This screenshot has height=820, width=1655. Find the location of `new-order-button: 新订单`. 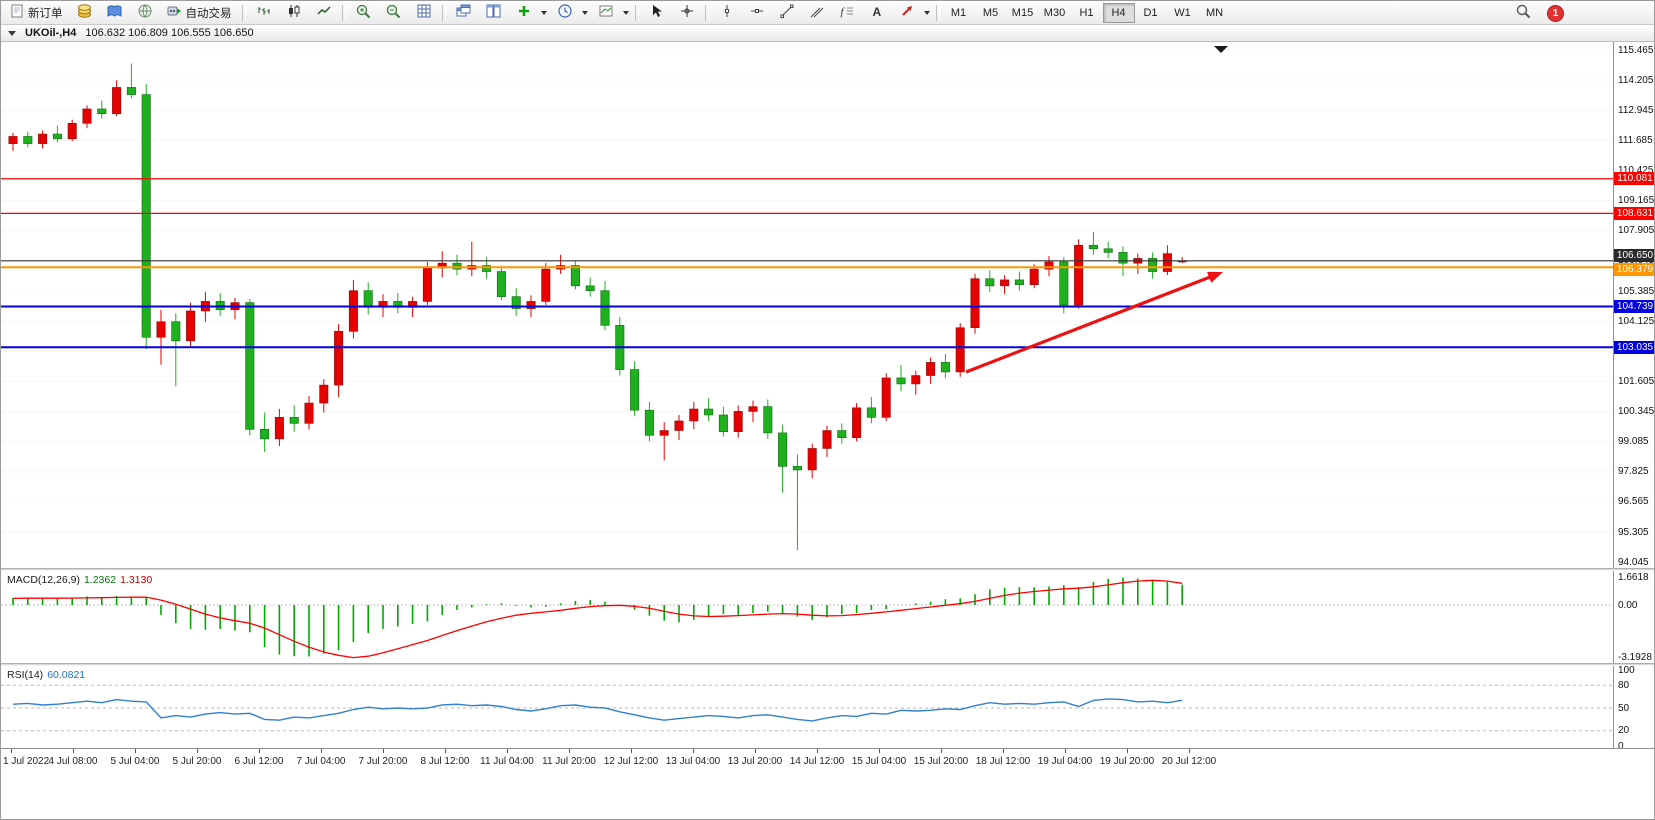

new-order-button: 新订单 is located at coordinates (37, 13).